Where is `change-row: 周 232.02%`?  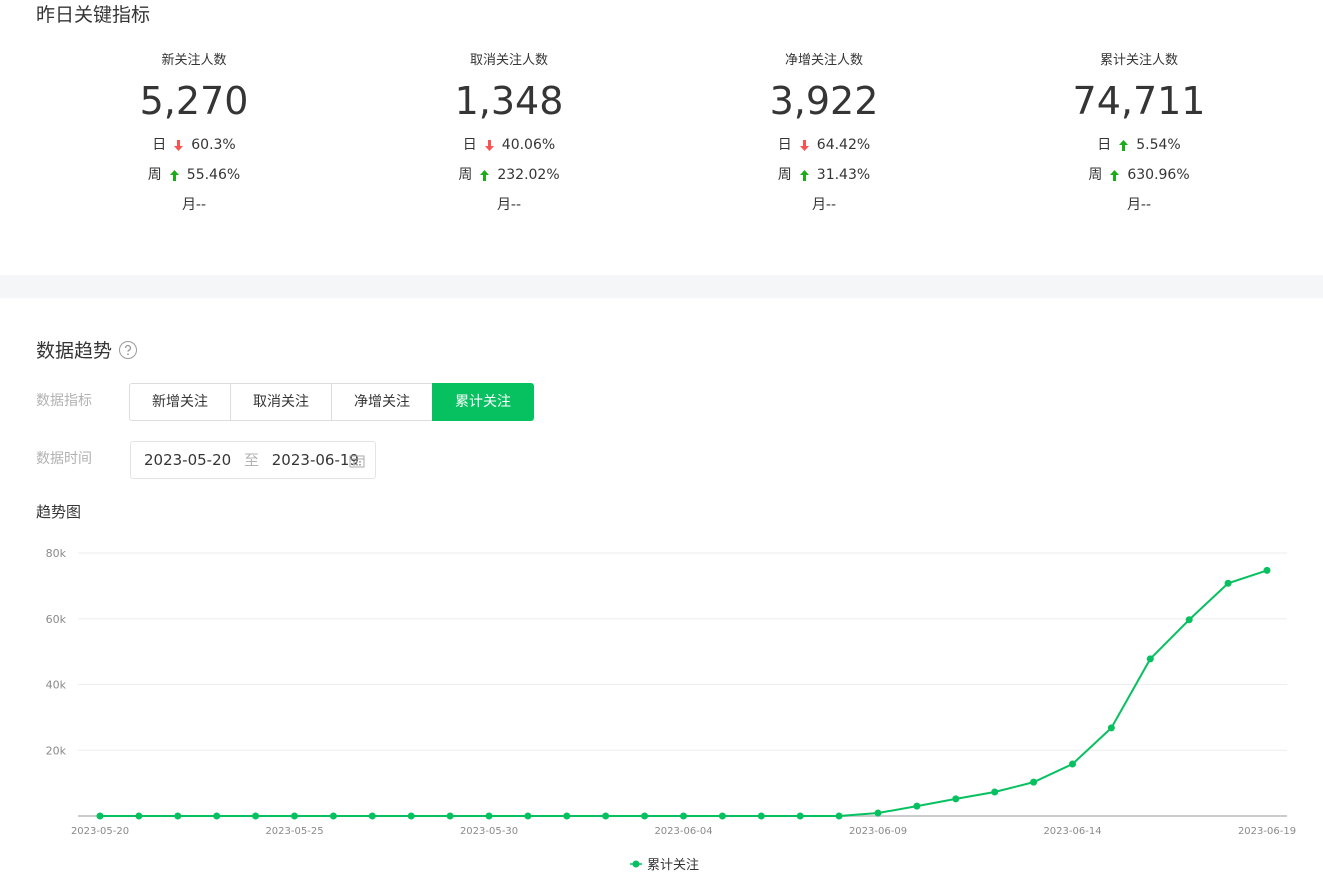
change-row: 周 232.02% is located at coordinates (509, 175).